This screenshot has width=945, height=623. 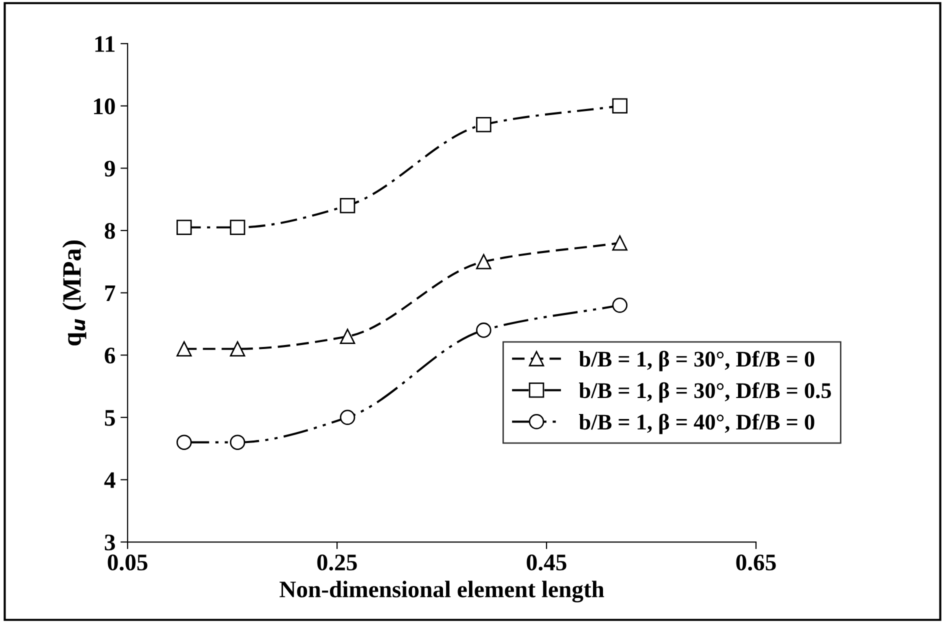 What do you see at coordinates (109, 231) in the screenshot?
I see `y-tick-label: 8` at bounding box center [109, 231].